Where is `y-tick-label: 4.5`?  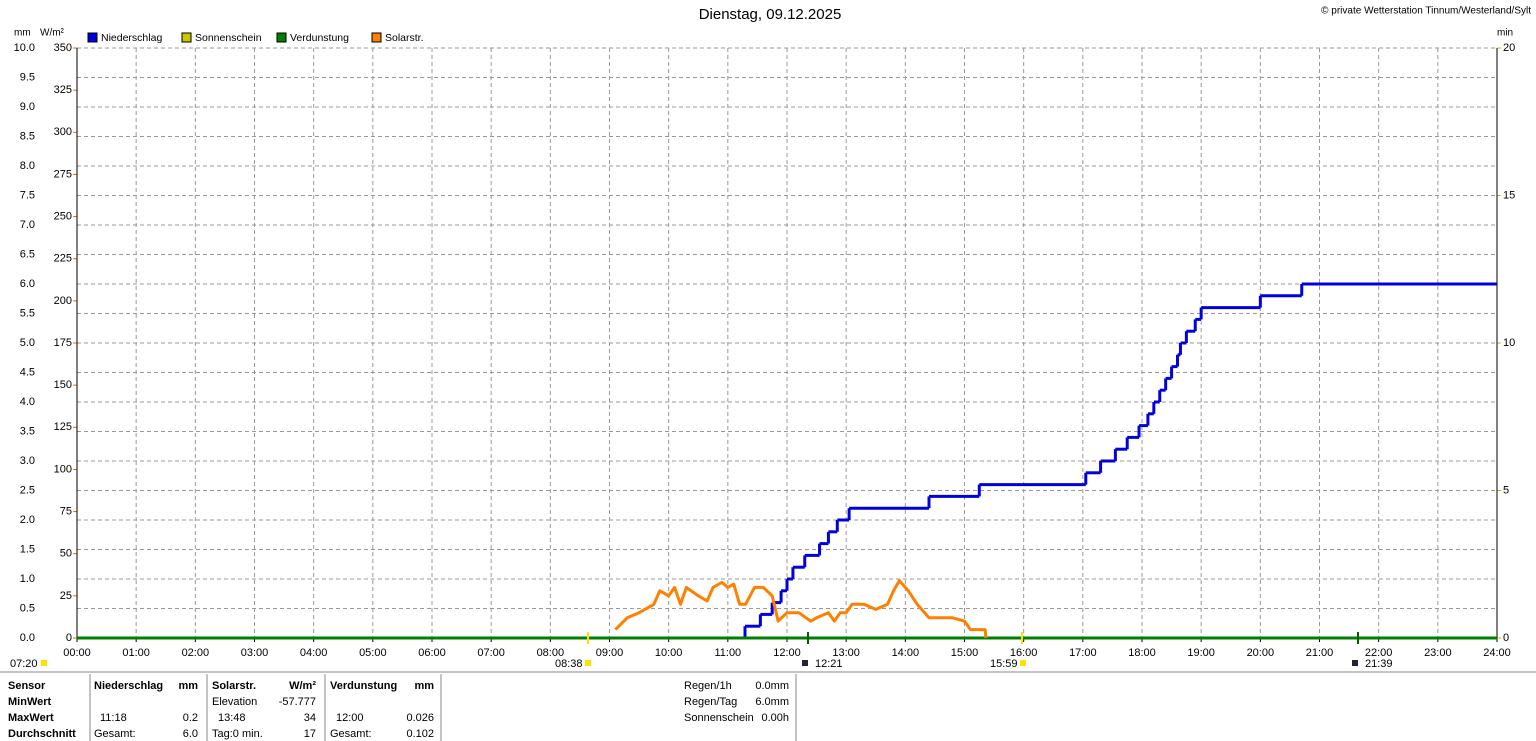 y-tick-label: 4.5 is located at coordinates (27, 372).